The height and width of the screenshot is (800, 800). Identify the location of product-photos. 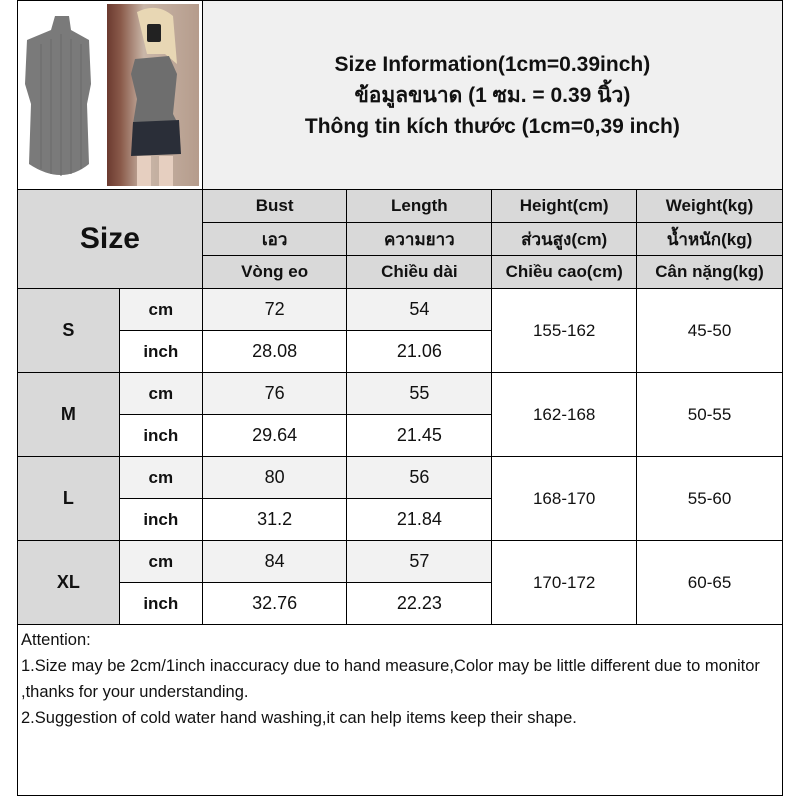
(110, 95).